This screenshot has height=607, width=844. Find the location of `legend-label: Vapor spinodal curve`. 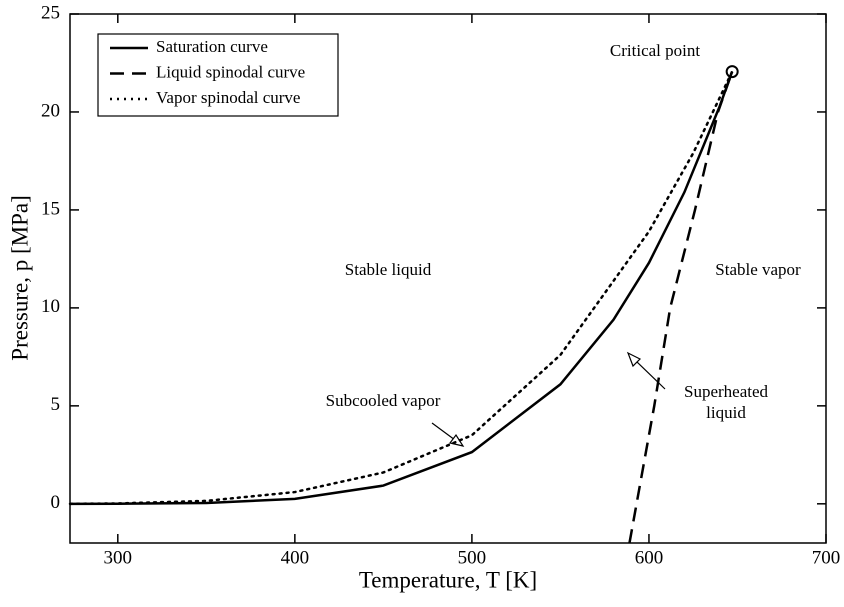

legend-label: Vapor spinodal curve is located at coordinates (228, 97).